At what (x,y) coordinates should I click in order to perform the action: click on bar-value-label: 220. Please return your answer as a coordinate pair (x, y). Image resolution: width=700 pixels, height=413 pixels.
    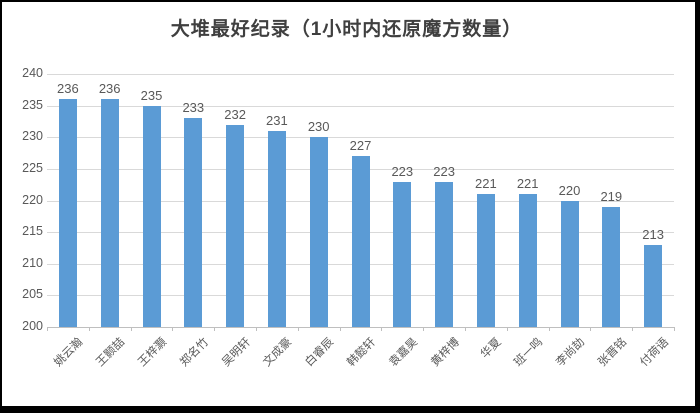
    Looking at the image, I should click on (569, 190).